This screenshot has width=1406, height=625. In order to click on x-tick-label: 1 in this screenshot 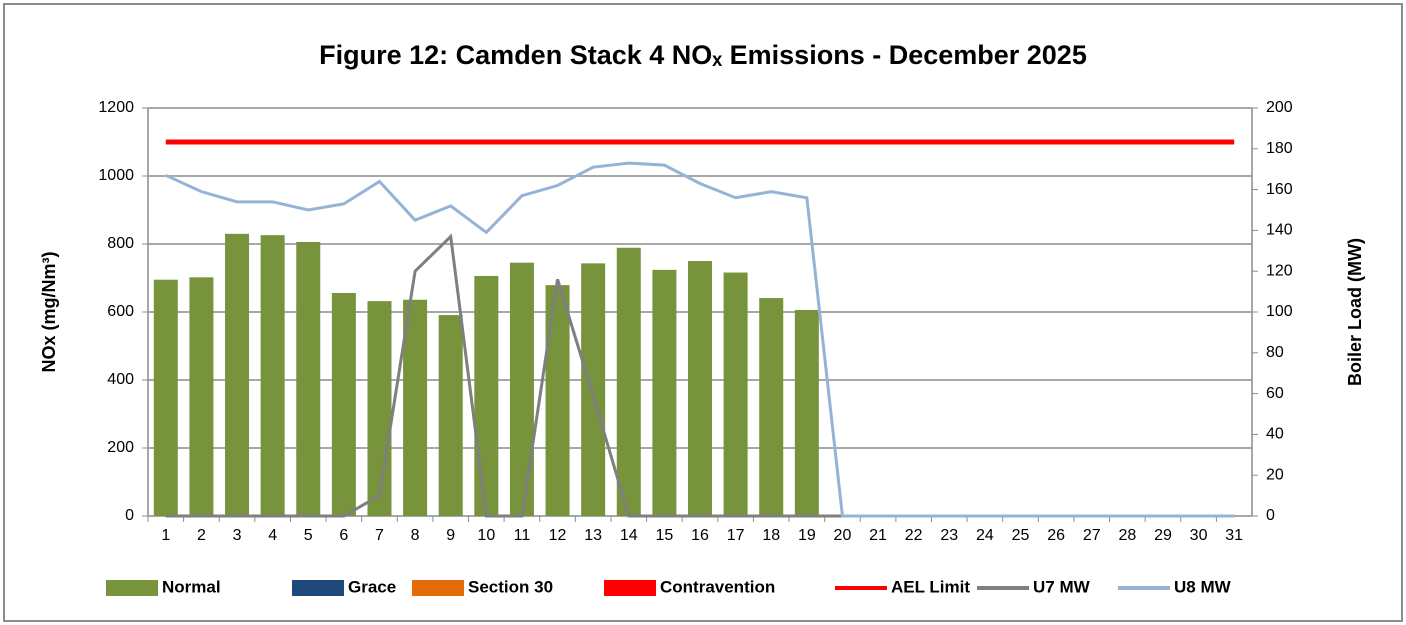, I will do `click(165, 535)`.